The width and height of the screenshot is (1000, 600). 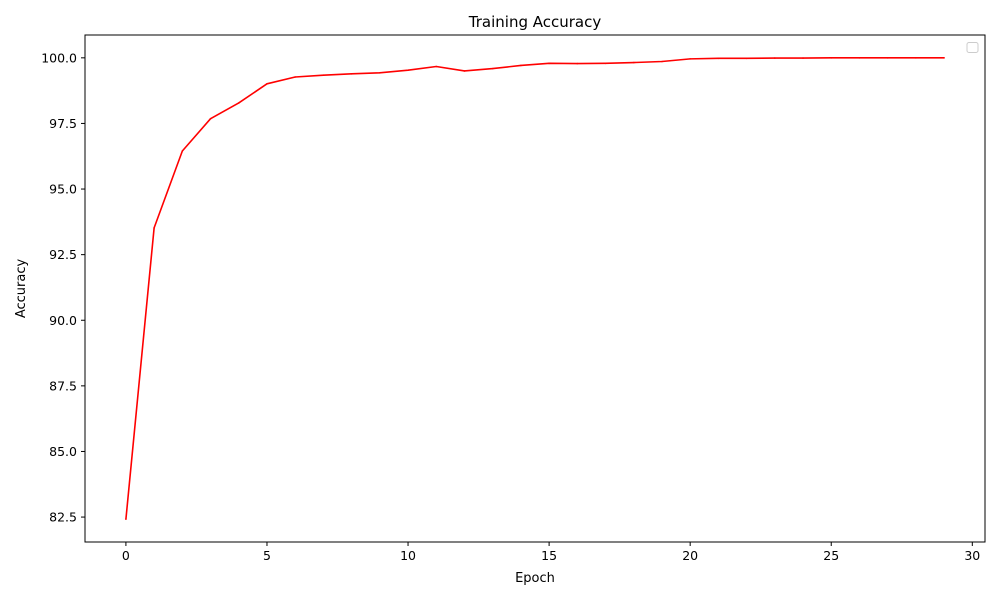 What do you see at coordinates (831, 555) in the screenshot?
I see `x-tick-label: 25` at bounding box center [831, 555].